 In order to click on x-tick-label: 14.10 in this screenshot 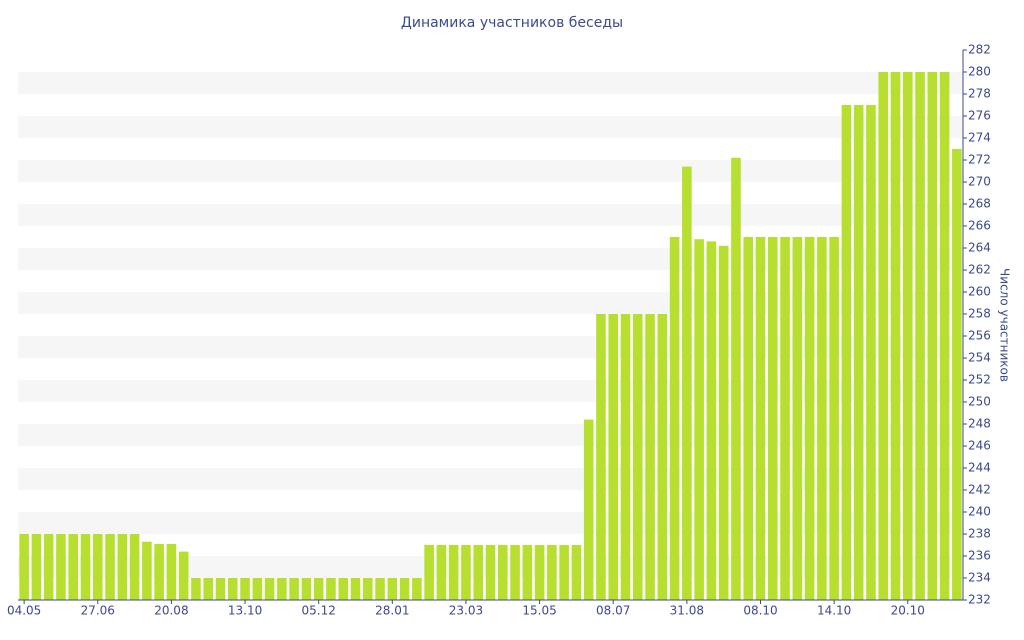, I will do `click(834, 611)`.